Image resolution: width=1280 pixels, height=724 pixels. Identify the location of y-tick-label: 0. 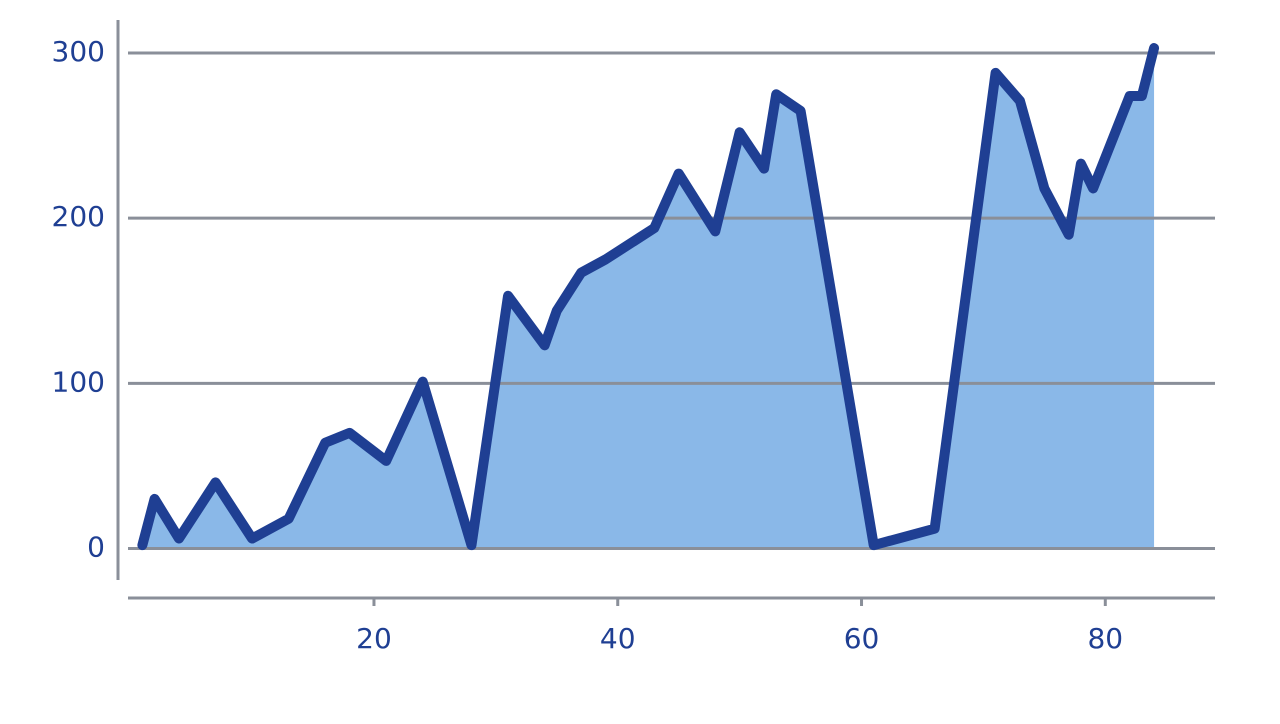
(96, 546).